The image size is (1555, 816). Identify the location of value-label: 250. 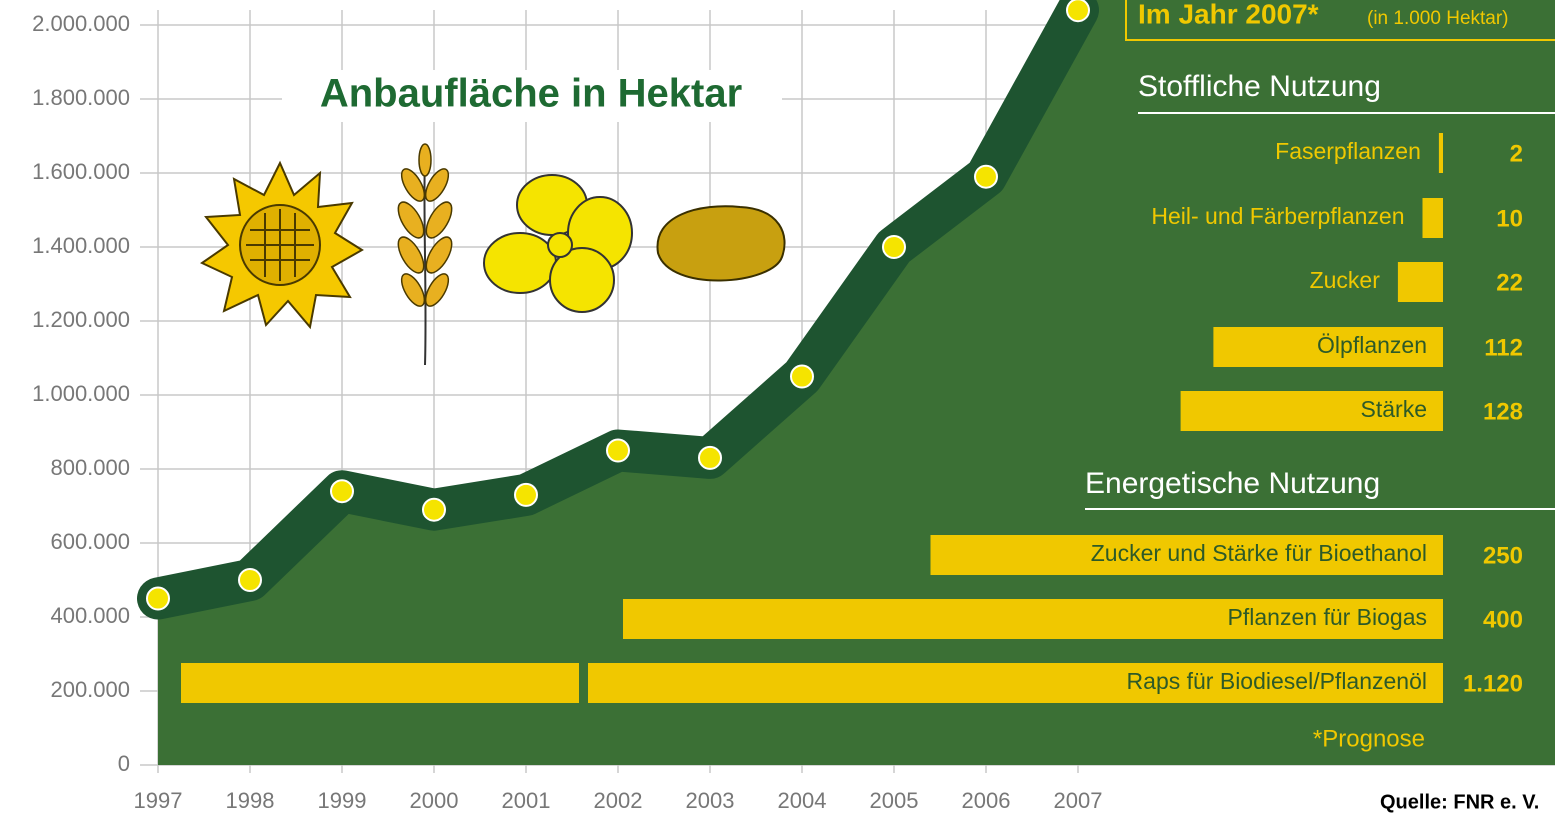
(1503, 555).